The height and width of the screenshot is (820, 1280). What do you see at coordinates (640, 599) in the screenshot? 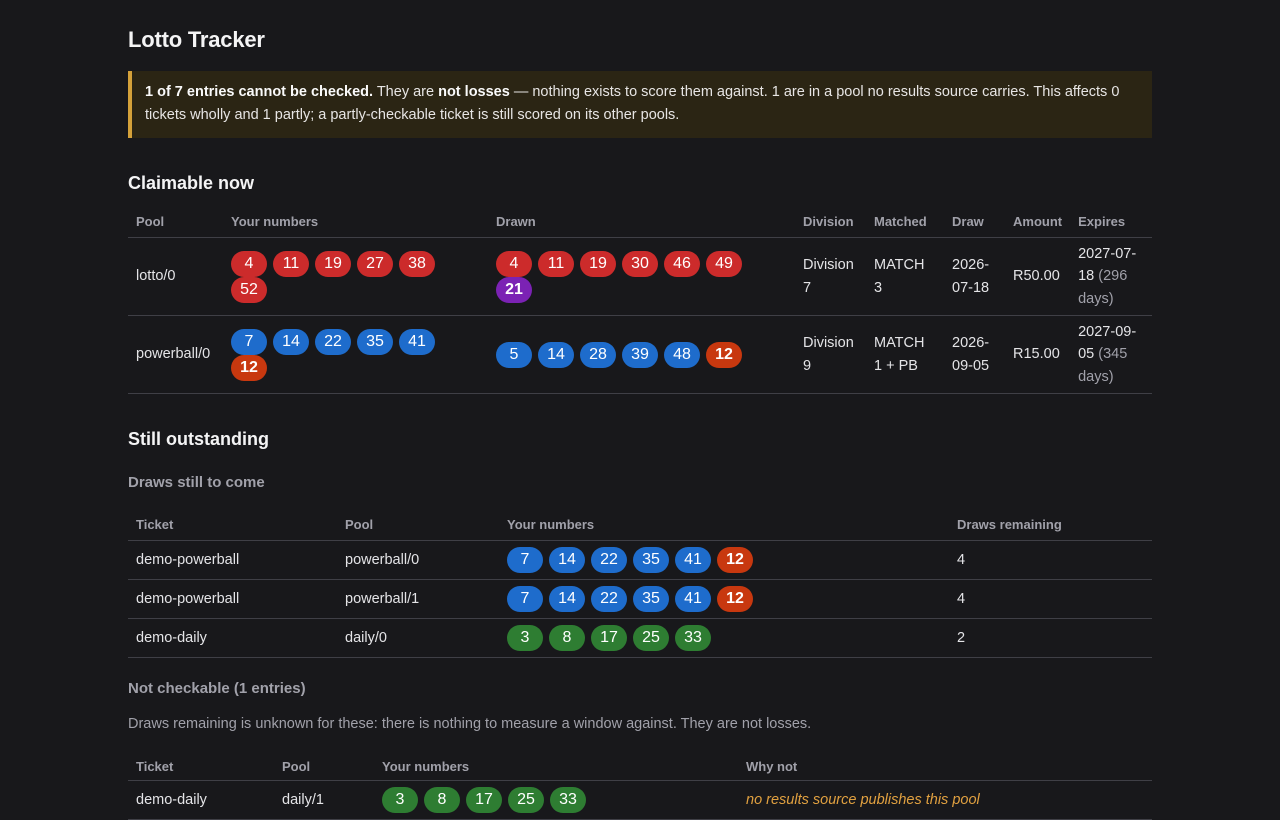
I see `table-row: demo-powerball powerball/1 7 14 22 35 41 12 4` at bounding box center [640, 599].